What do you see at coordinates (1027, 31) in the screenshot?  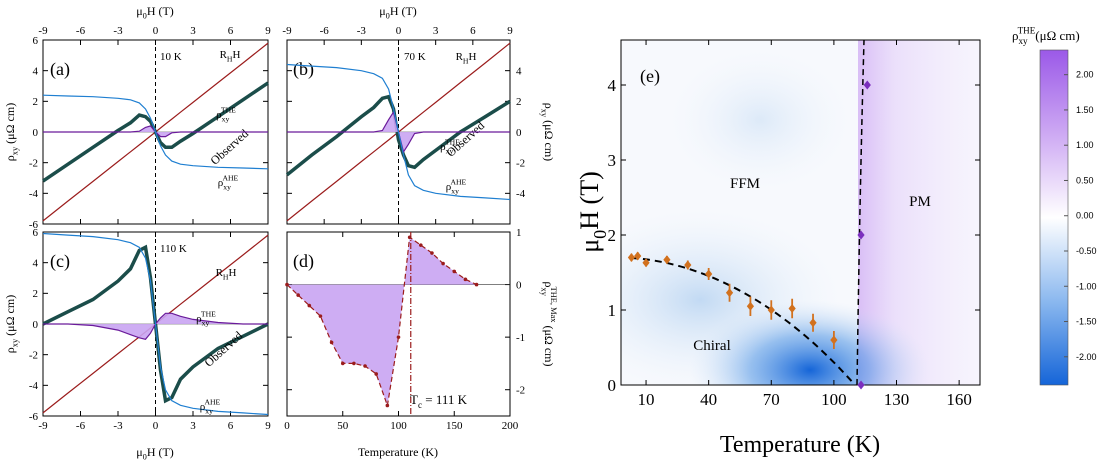 I see `colorbar-title-sup: THE` at bounding box center [1027, 31].